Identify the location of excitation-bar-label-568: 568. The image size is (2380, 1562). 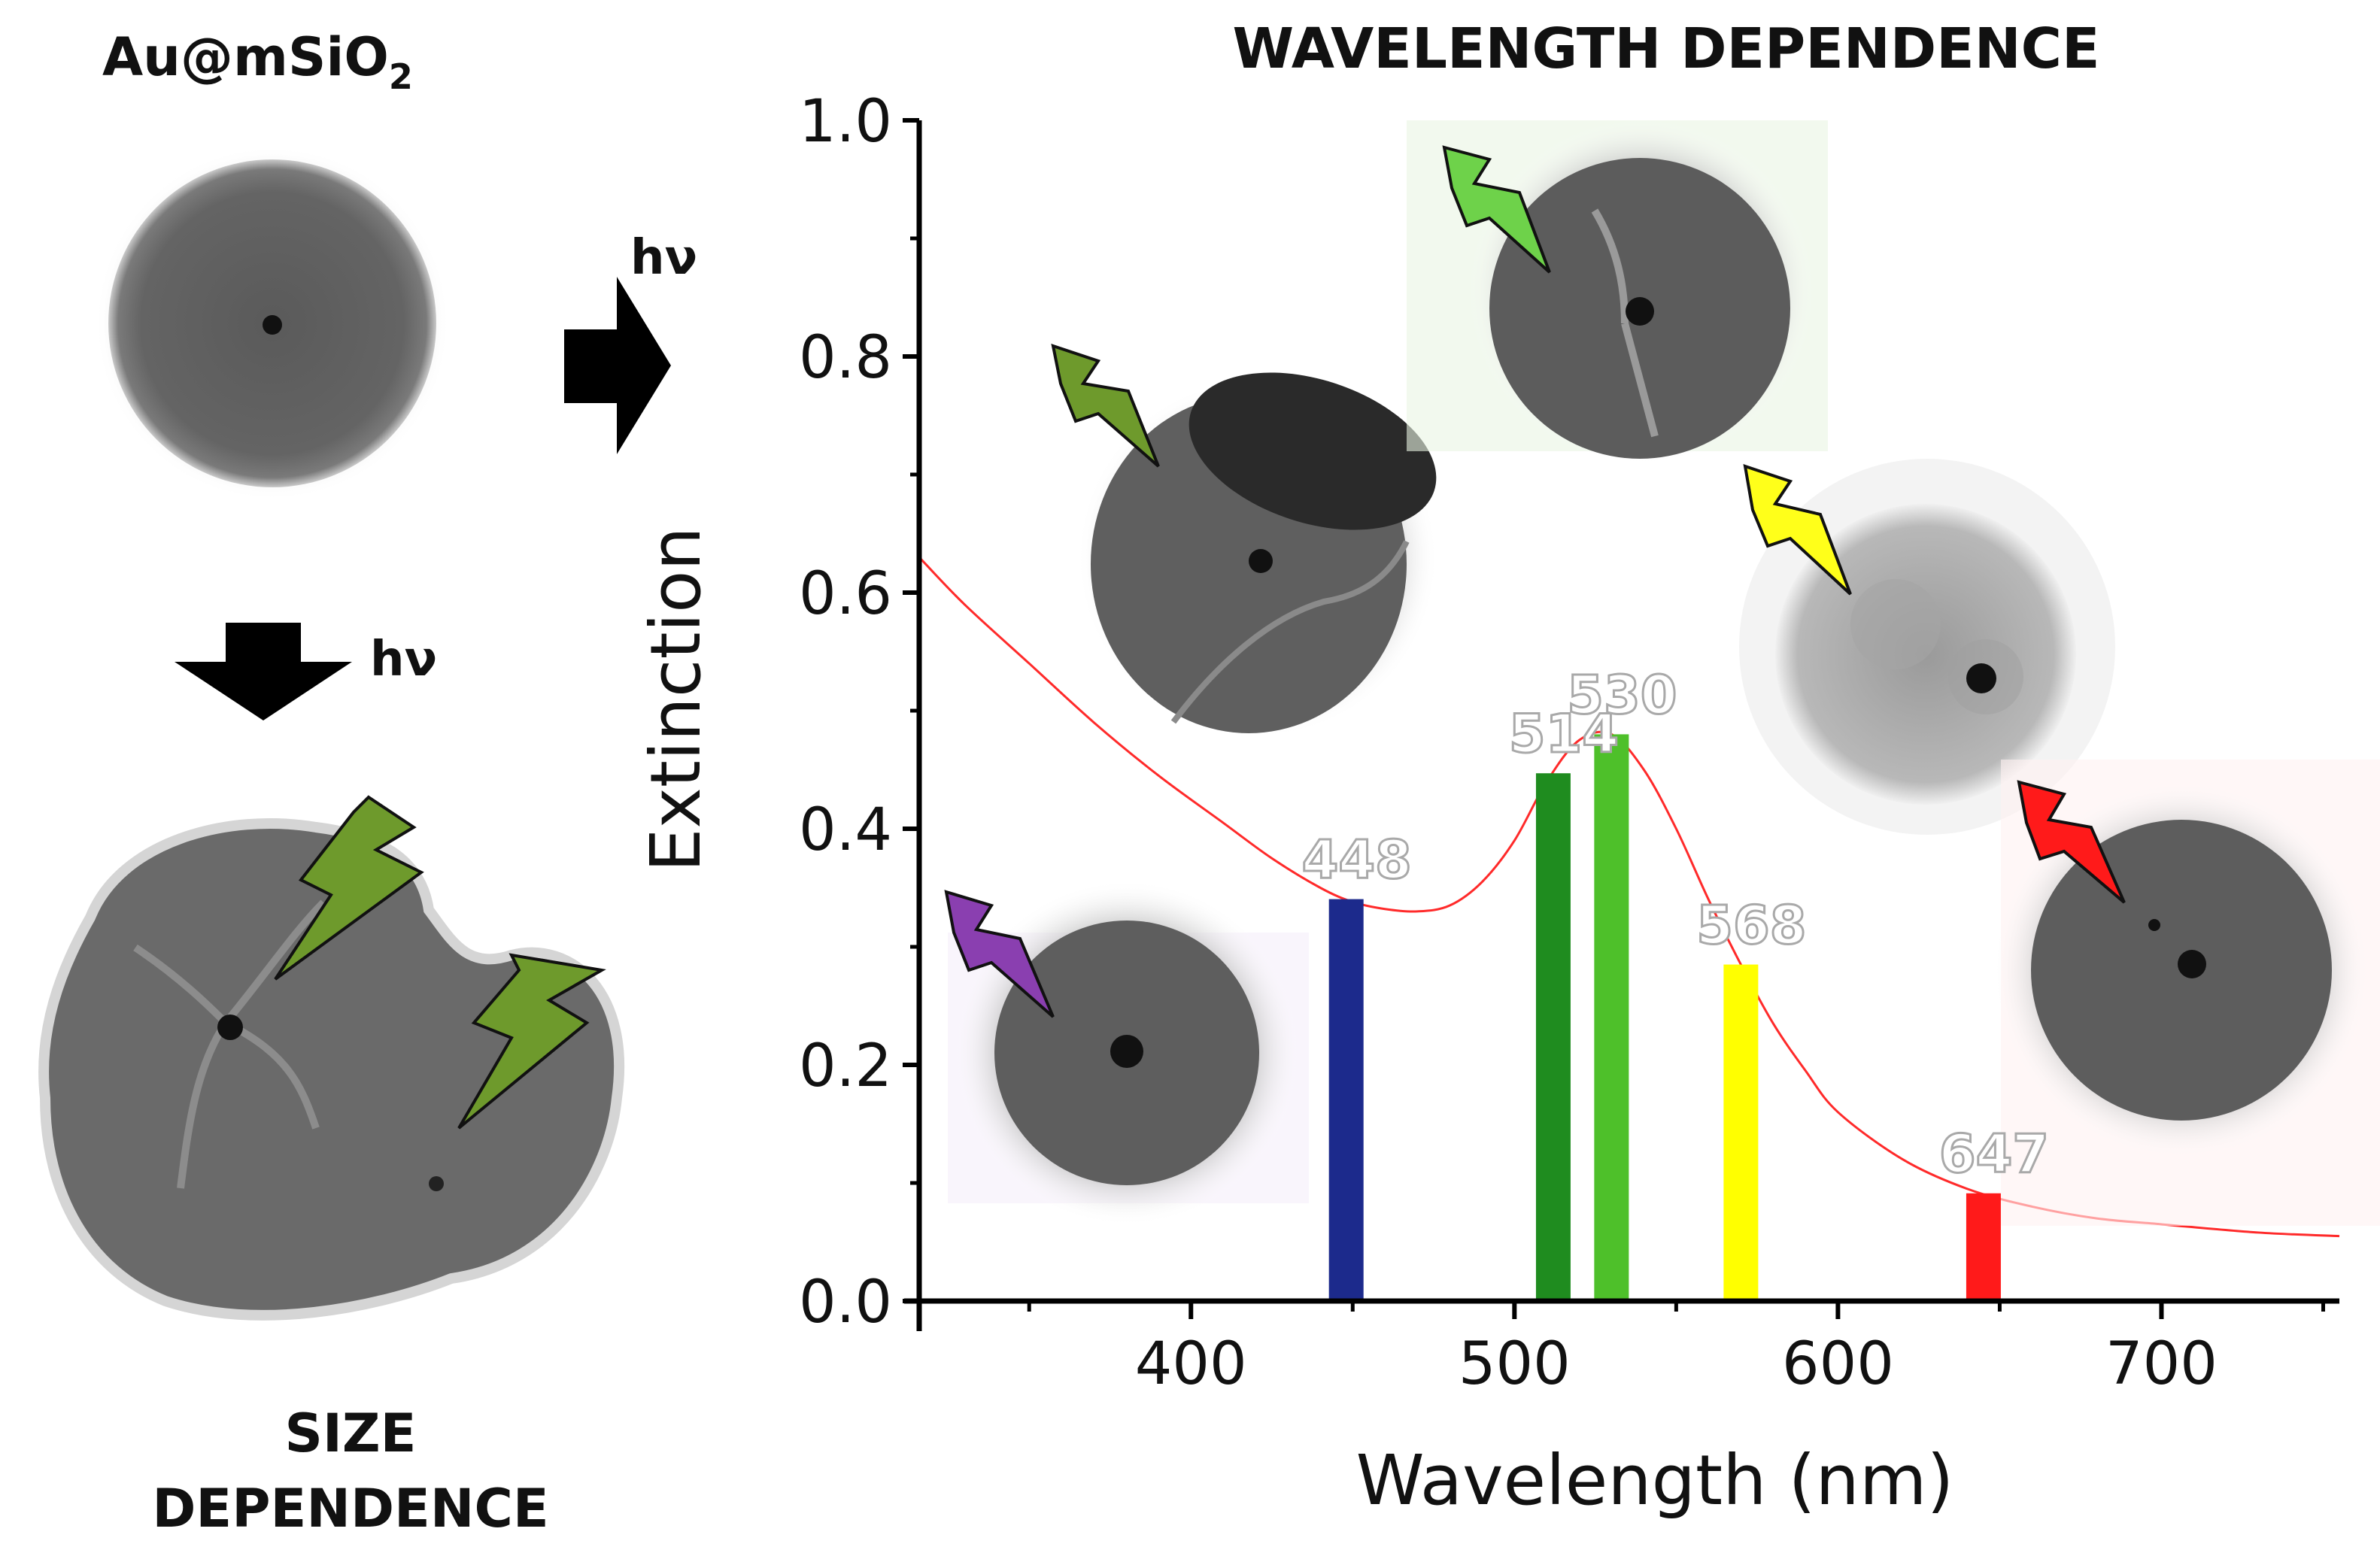
(1751, 926).